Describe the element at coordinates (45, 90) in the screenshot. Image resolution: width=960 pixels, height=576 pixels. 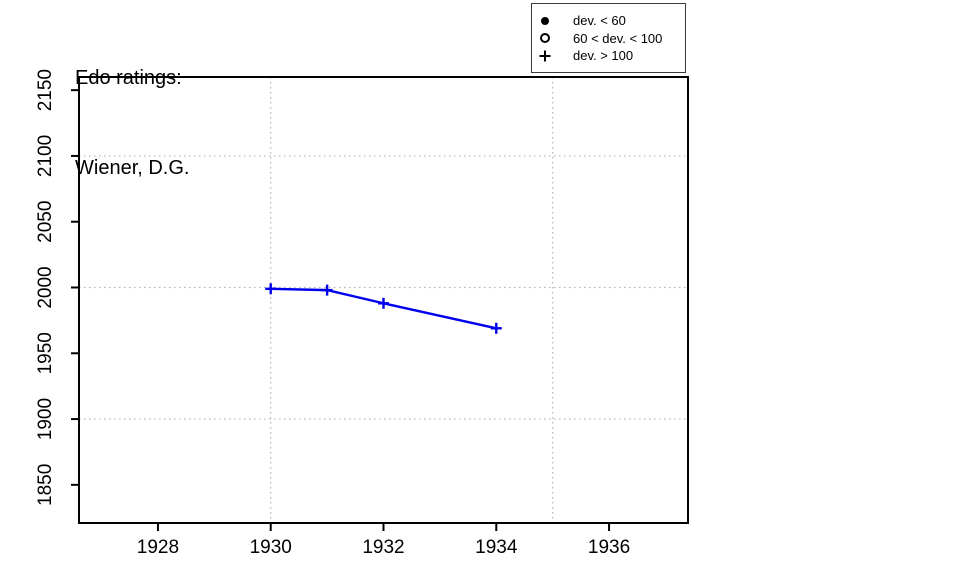
I see `y-tick-label: 2150` at that location.